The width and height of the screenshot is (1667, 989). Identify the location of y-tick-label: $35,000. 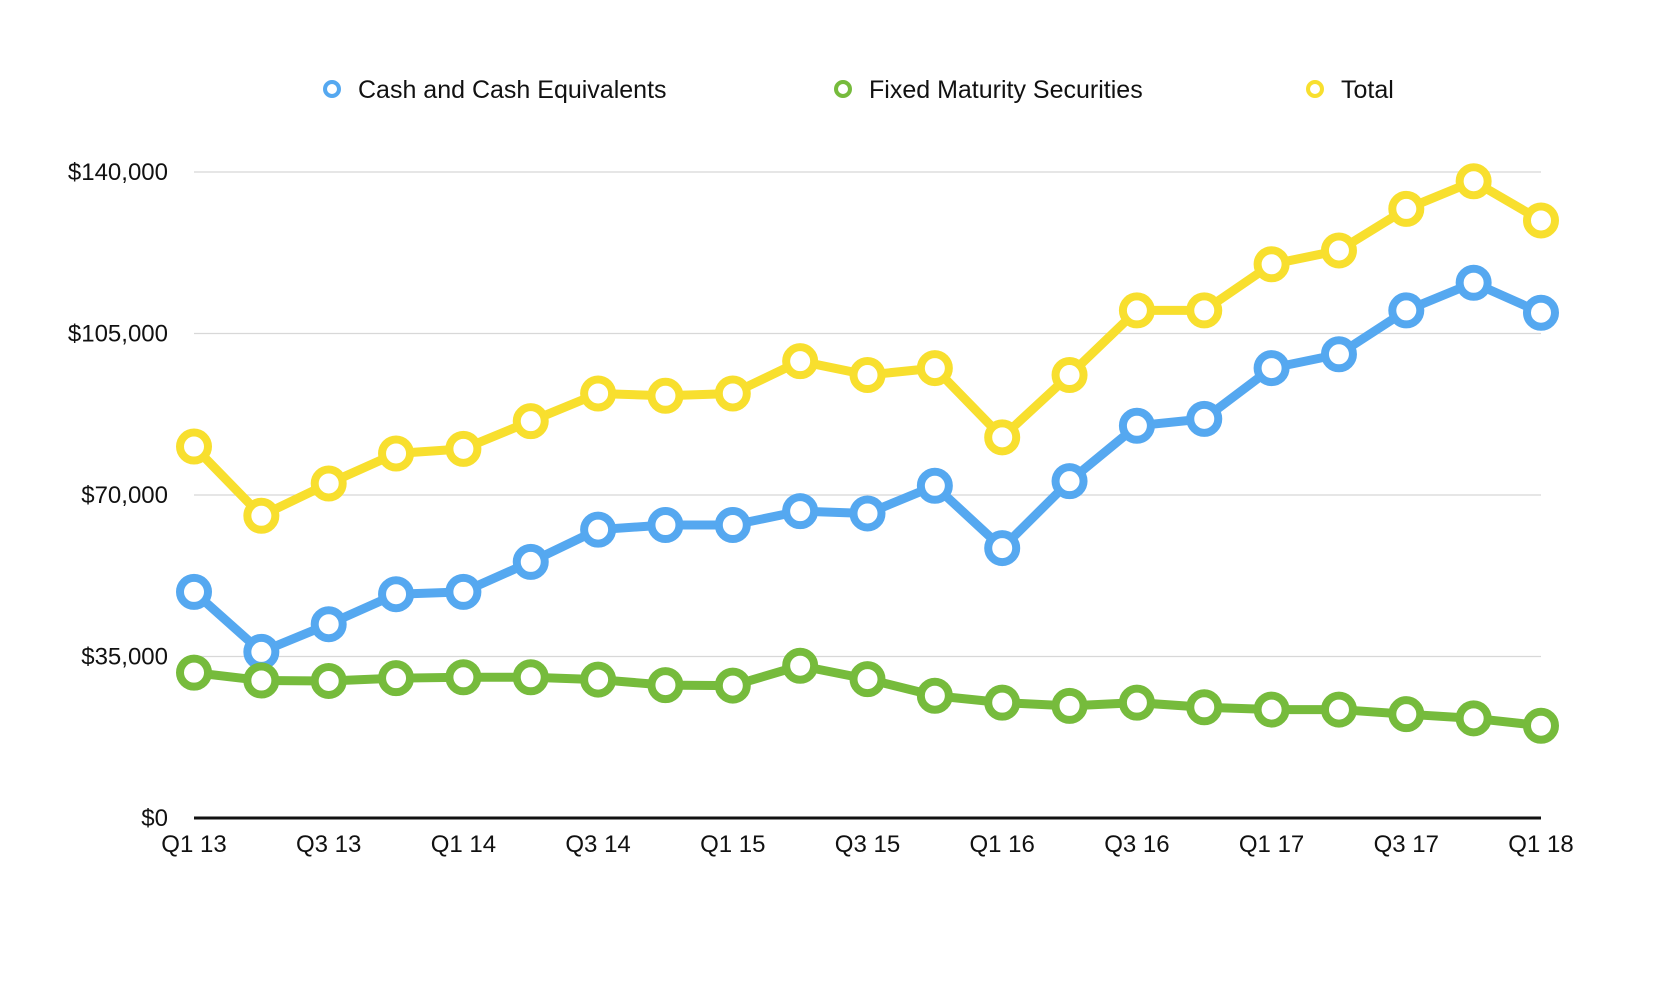
(124, 657).